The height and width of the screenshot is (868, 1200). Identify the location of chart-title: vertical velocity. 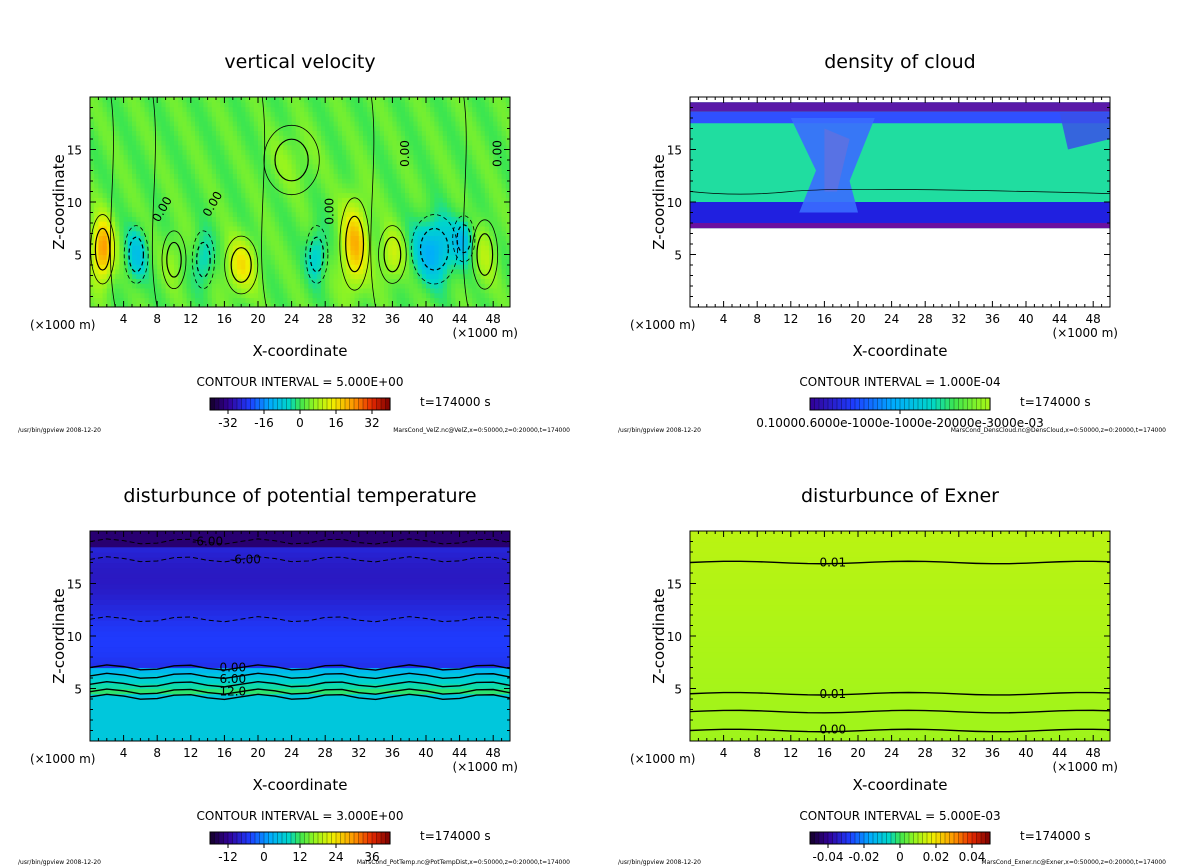
(299, 62).